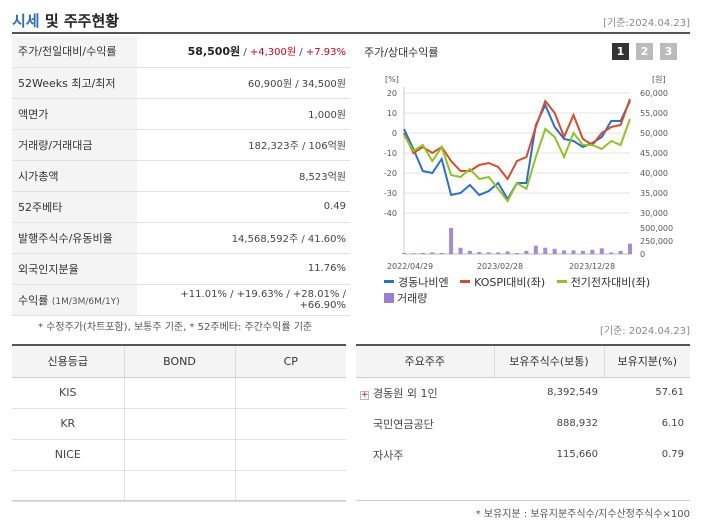  Describe the element at coordinates (74, 238) in the screenshot. I see `info-label: 발행주식수/유동비율` at that location.